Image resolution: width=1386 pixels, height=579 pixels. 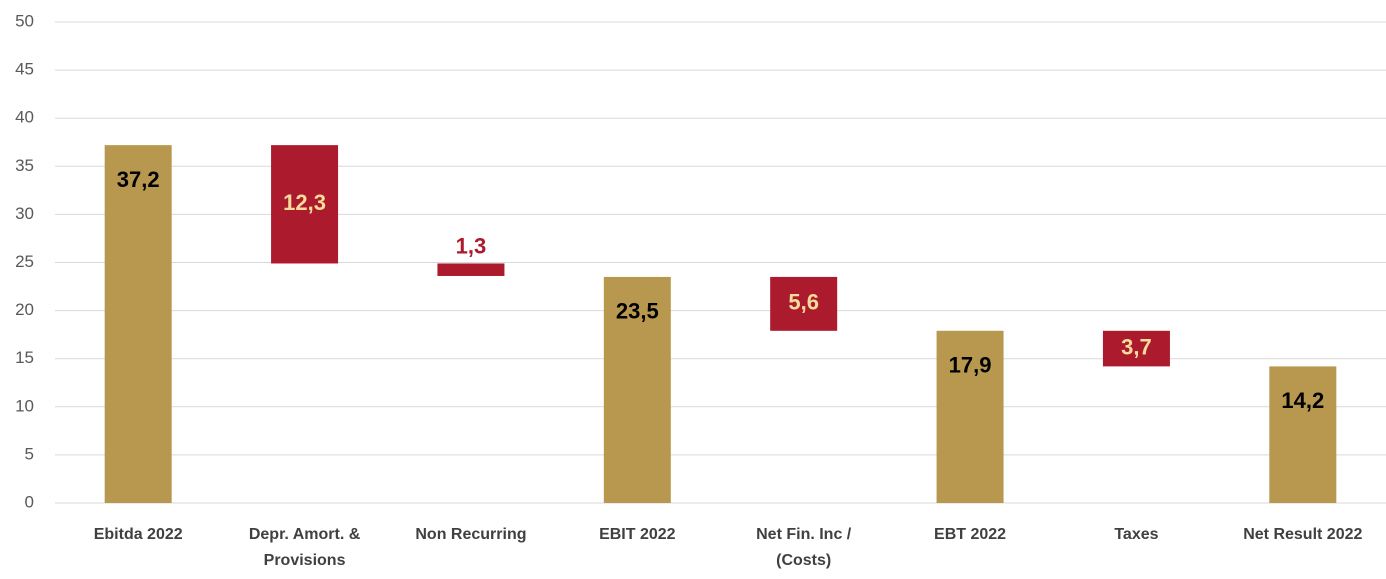 I want to click on x-tick-label: Depr. Amort. &, so click(x=305, y=534).